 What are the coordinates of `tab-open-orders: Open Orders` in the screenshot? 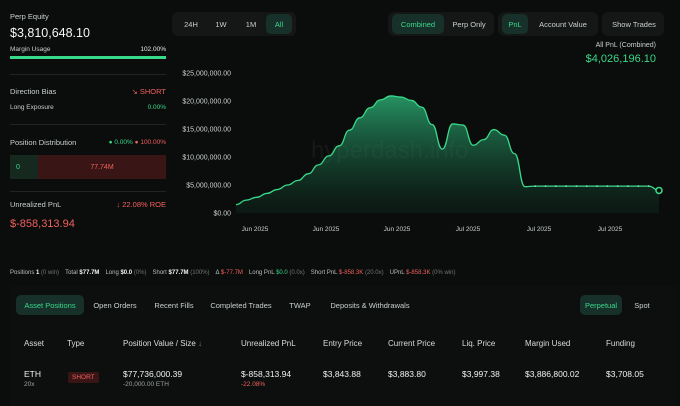 It's located at (115, 305).